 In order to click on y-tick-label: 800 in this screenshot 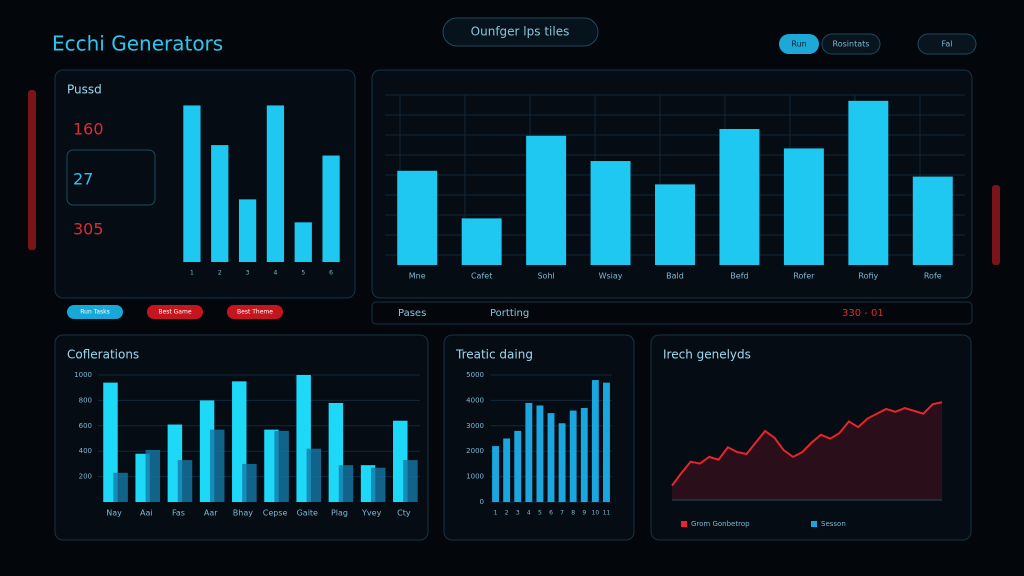, I will do `click(85, 400)`.